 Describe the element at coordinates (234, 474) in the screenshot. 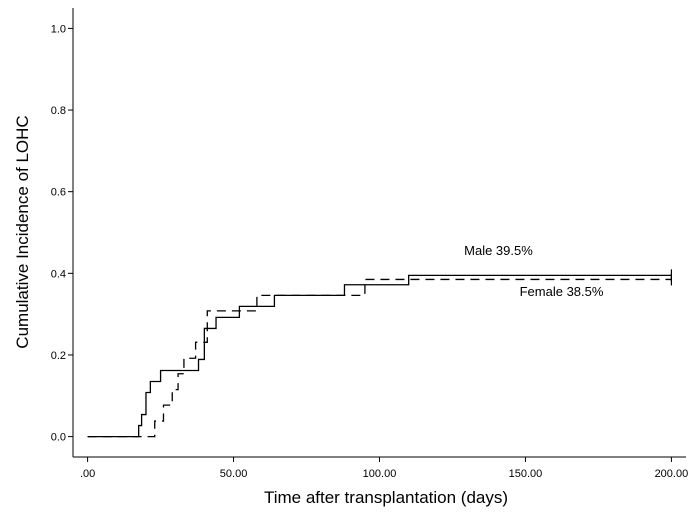

I see `x-tick-label: 50.00` at that location.